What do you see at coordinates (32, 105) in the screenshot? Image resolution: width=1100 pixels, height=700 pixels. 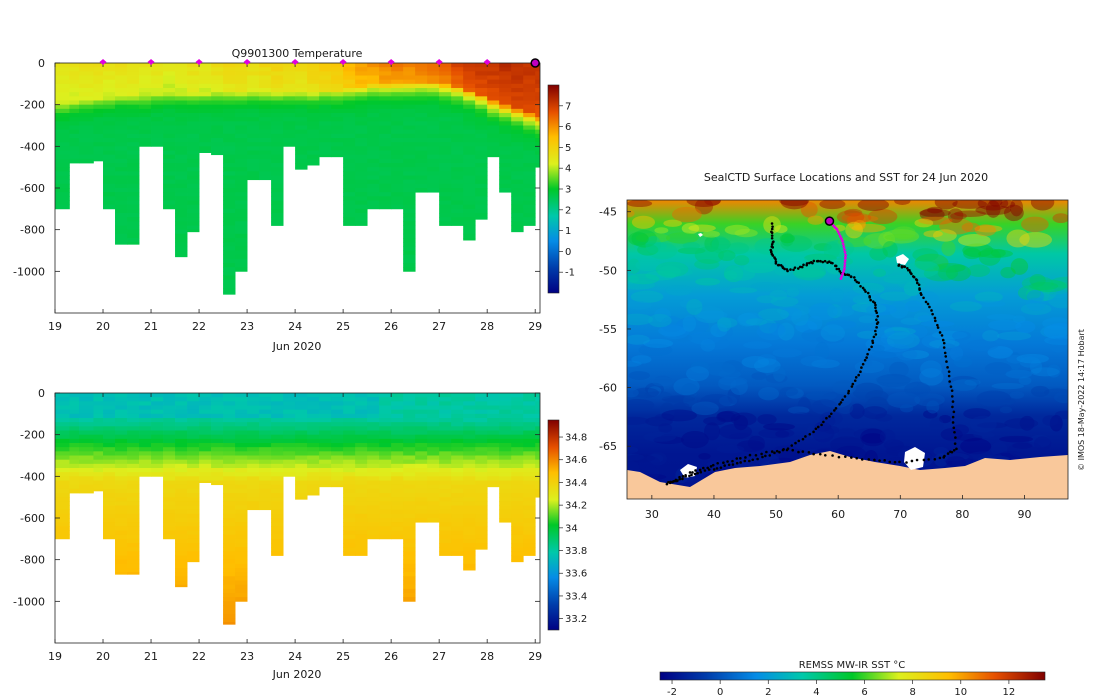 I see `temperature-y-tick-label: -200` at bounding box center [32, 105].